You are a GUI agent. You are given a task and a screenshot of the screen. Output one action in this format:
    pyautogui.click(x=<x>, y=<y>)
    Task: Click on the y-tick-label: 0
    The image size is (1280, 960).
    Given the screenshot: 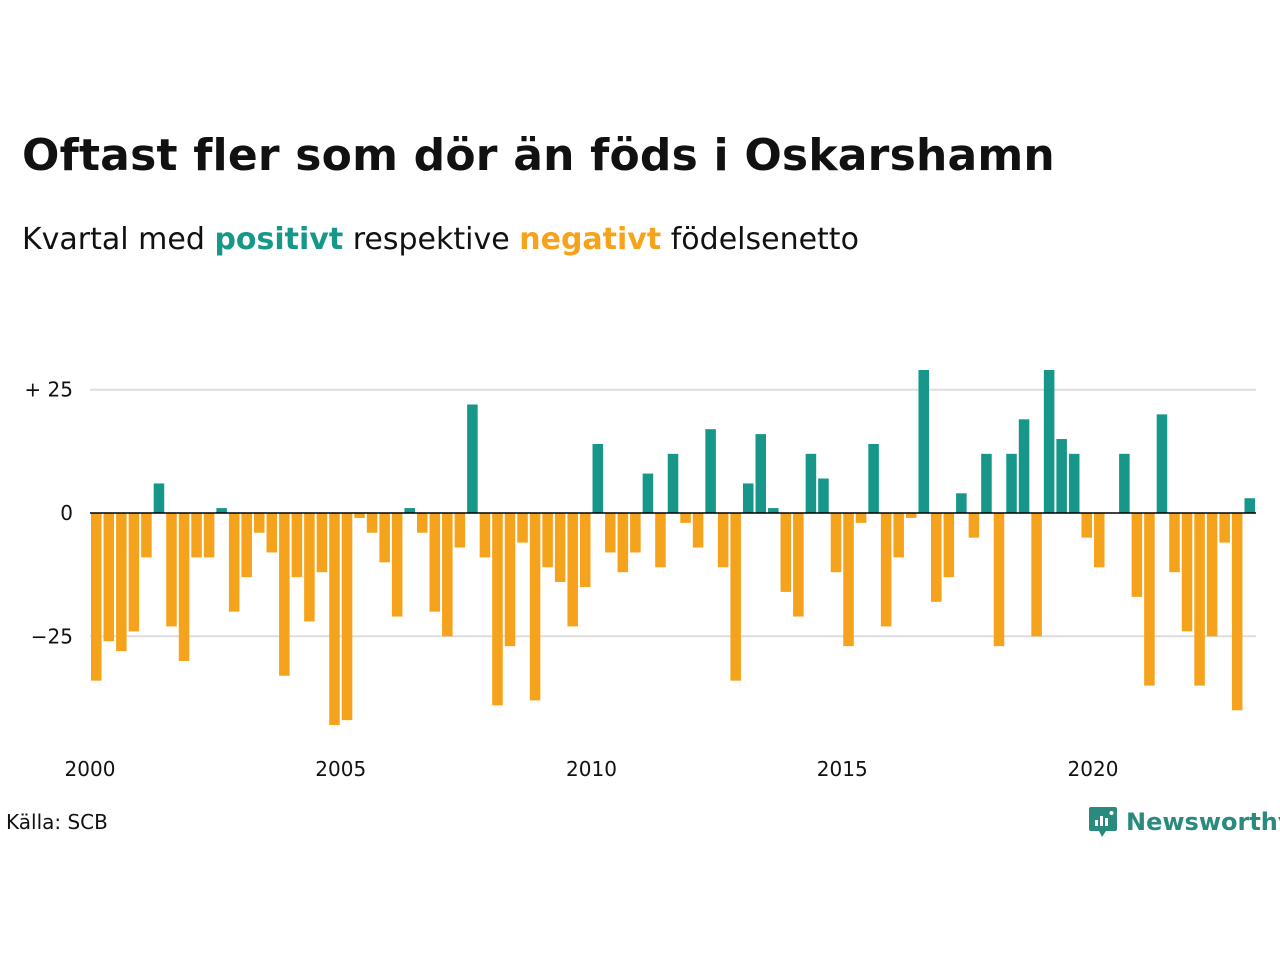 What is the action you would take?
    pyautogui.click(x=66, y=513)
    